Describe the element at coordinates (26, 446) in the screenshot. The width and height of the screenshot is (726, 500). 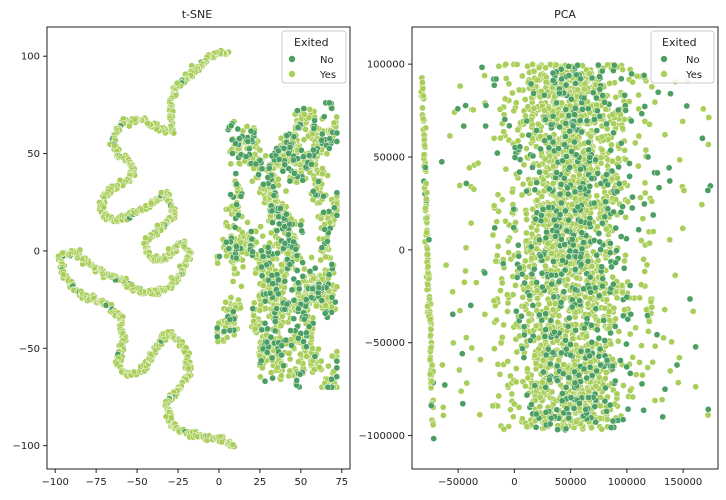
I see `y-tick-label: −100` at that location.